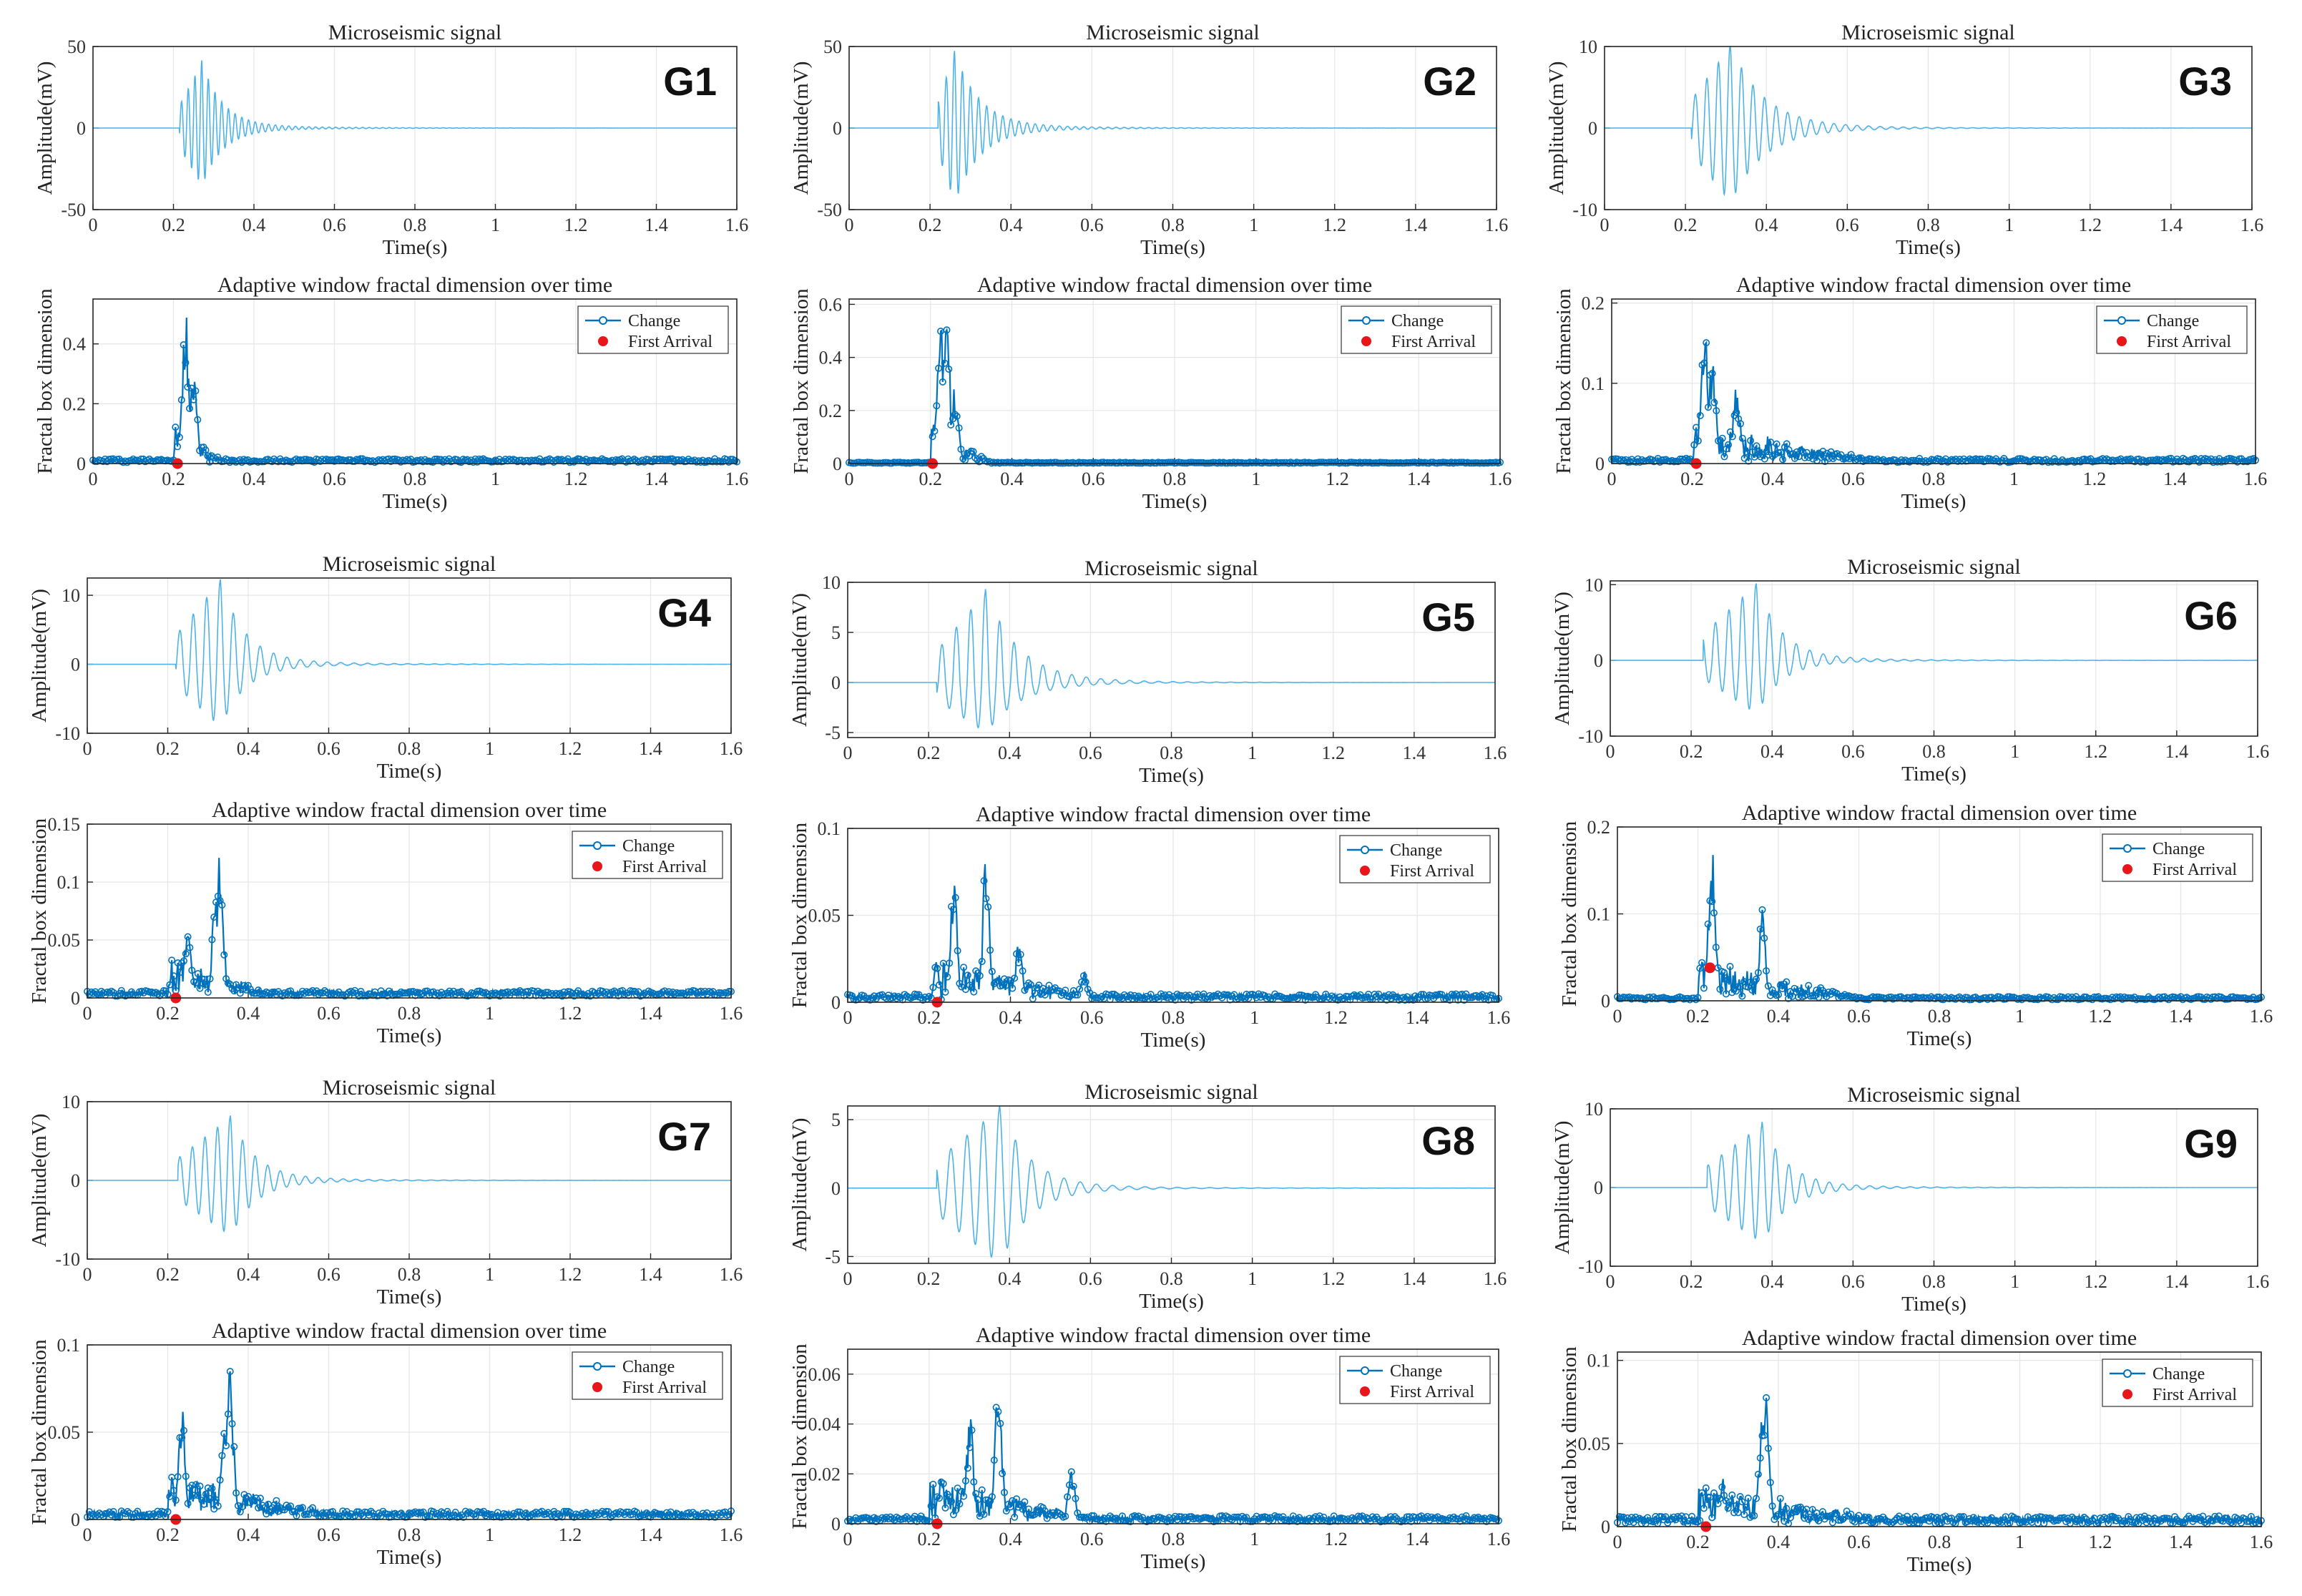  What do you see at coordinates (833, 1256) in the screenshot?
I see `signal-ytick-label: -5` at bounding box center [833, 1256].